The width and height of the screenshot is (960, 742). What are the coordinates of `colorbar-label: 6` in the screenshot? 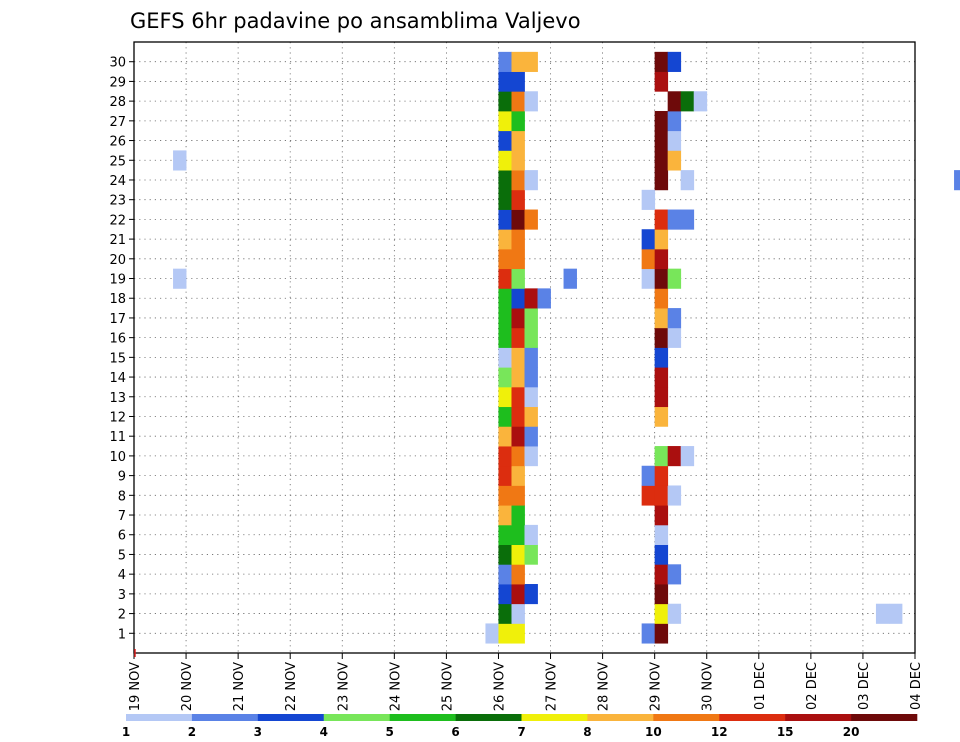 It's located at (455, 732).